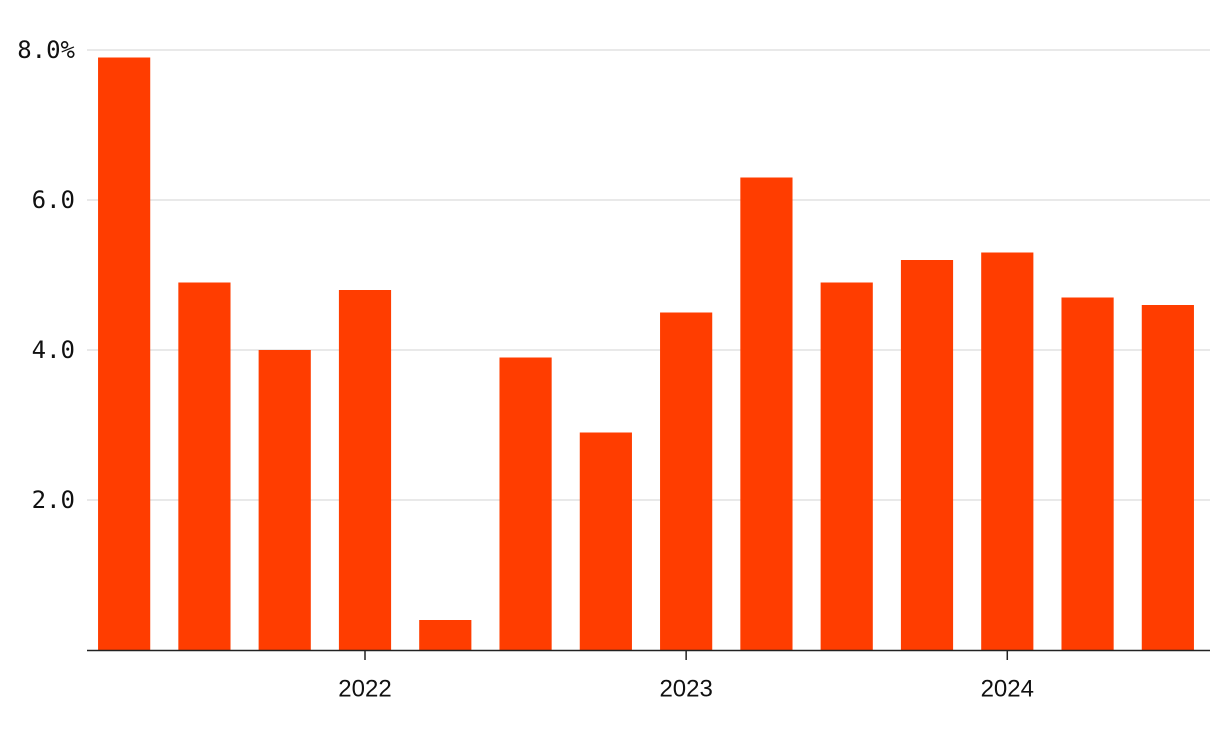 This screenshot has width=1220, height=730. I want to click on x-tick-label: 2024, so click(1007, 688).